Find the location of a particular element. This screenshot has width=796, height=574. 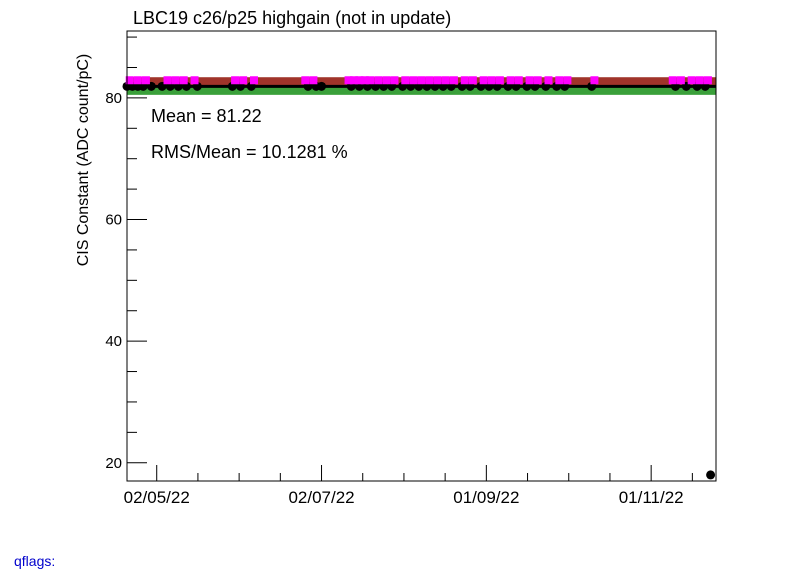

y-tick-label: 60 is located at coordinates (113, 220).